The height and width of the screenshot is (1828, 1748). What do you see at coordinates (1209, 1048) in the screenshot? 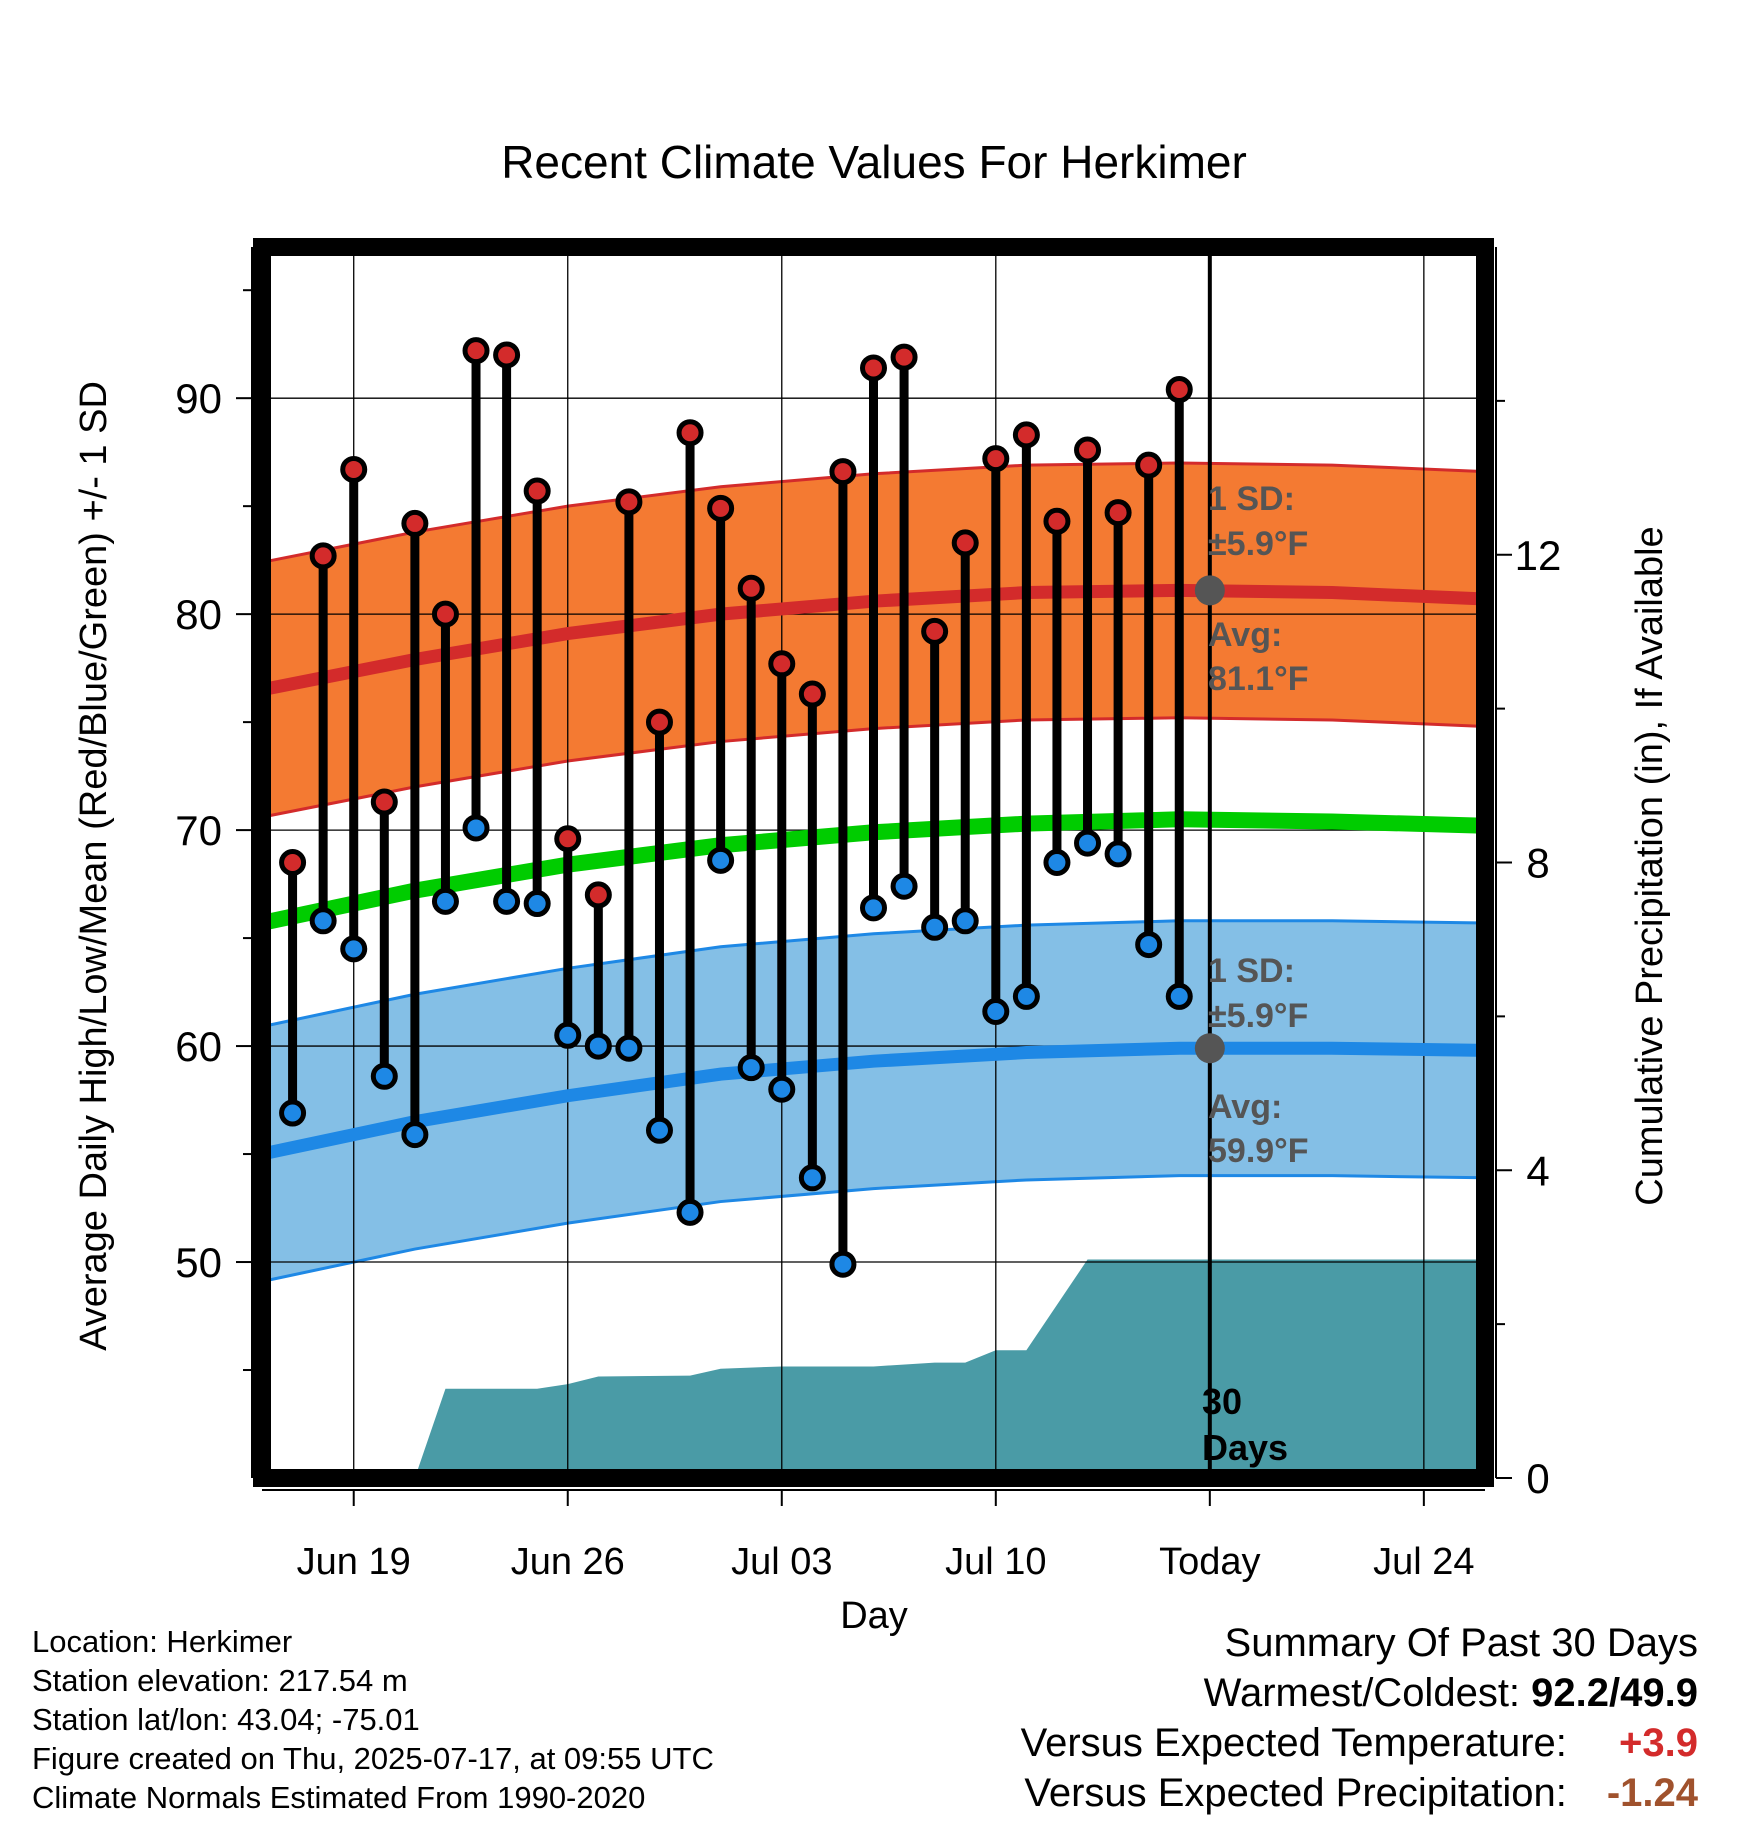
I see `today-low-normal-marker` at bounding box center [1209, 1048].